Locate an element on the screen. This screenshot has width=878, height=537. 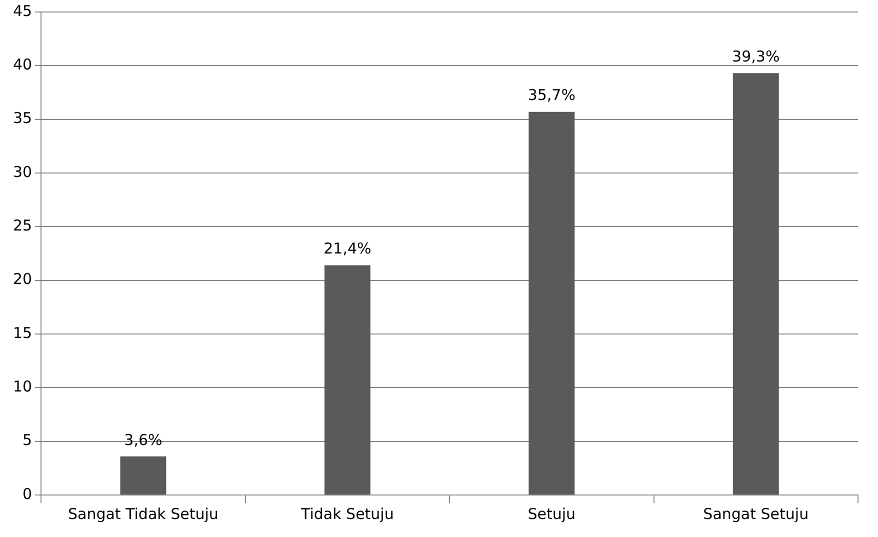
y-tick-label: 15 is located at coordinates (22, 333).